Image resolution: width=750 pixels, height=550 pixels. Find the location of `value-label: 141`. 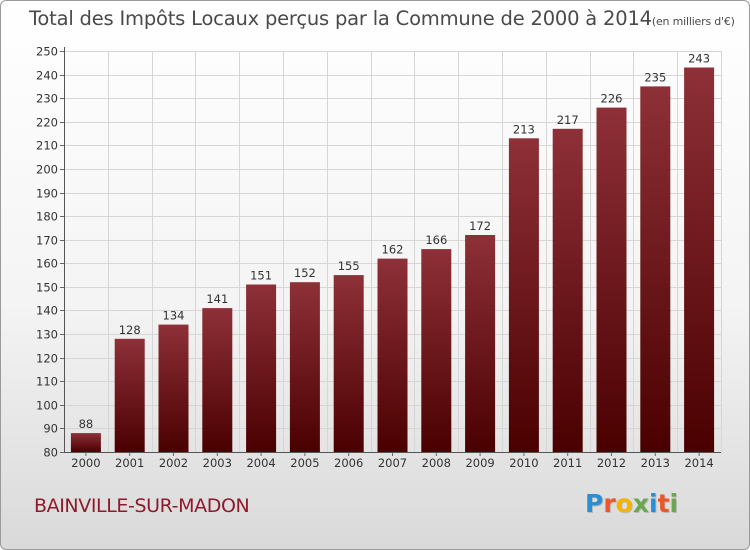

value-label: 141 is located at coordinates (217, 299).